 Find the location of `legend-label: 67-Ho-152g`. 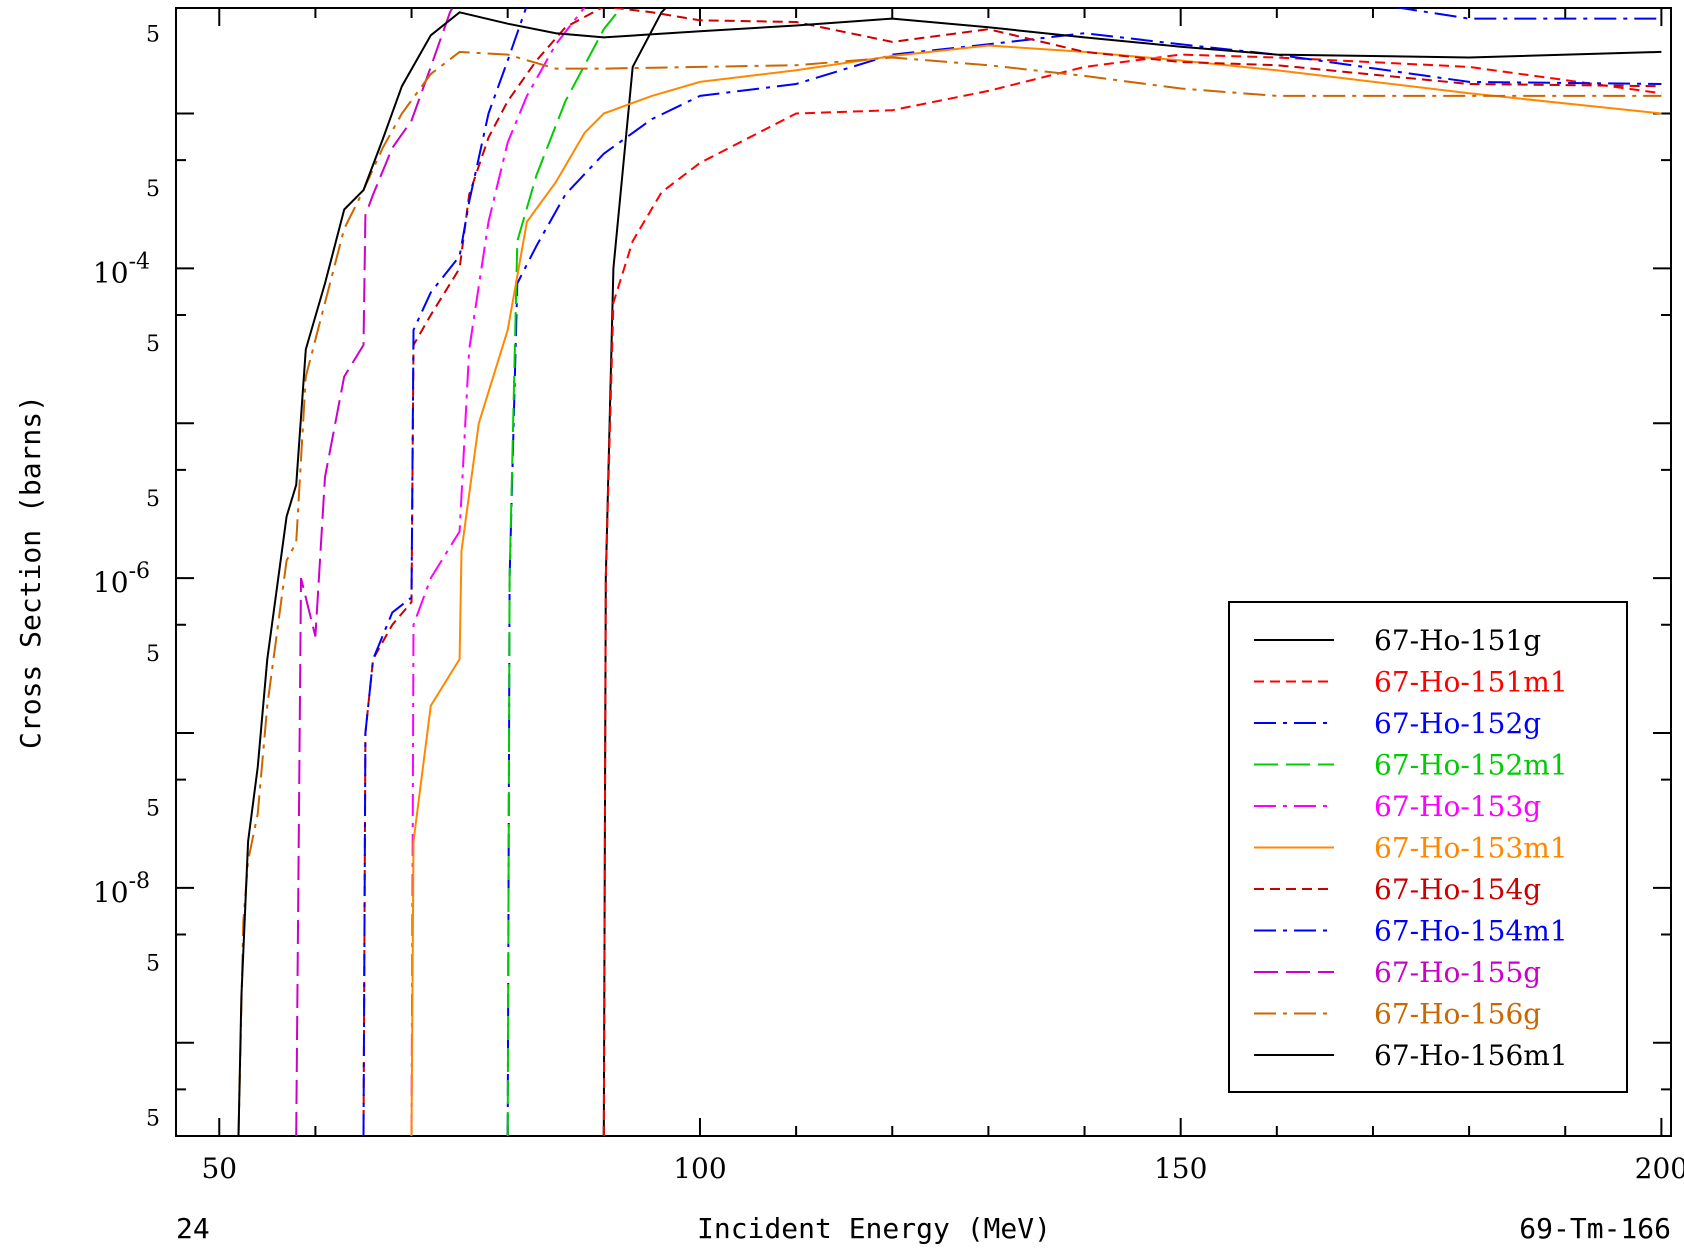

legend-label: 67-Ho-152g is located at coordinates (1457, 723).